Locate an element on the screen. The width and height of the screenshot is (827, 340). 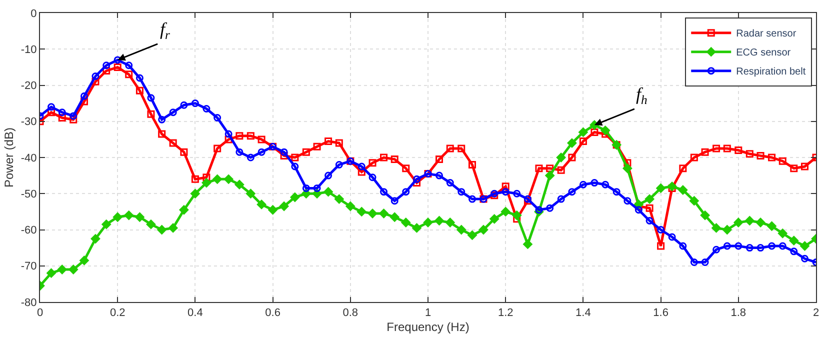
x-tick-label: 0.8 is located at coordinates (350, 313).